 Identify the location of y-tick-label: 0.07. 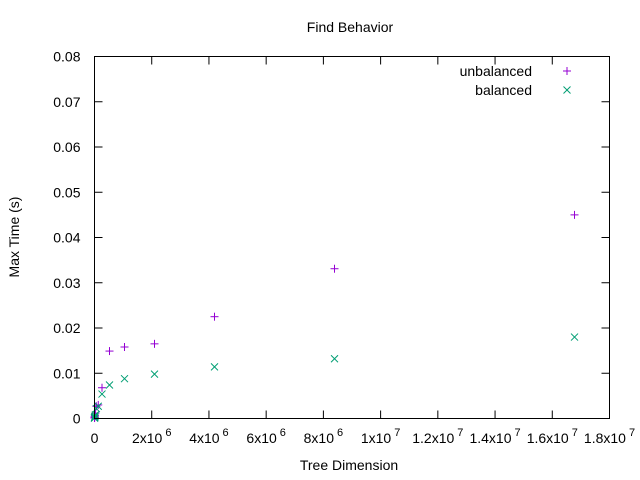
(66, 102).